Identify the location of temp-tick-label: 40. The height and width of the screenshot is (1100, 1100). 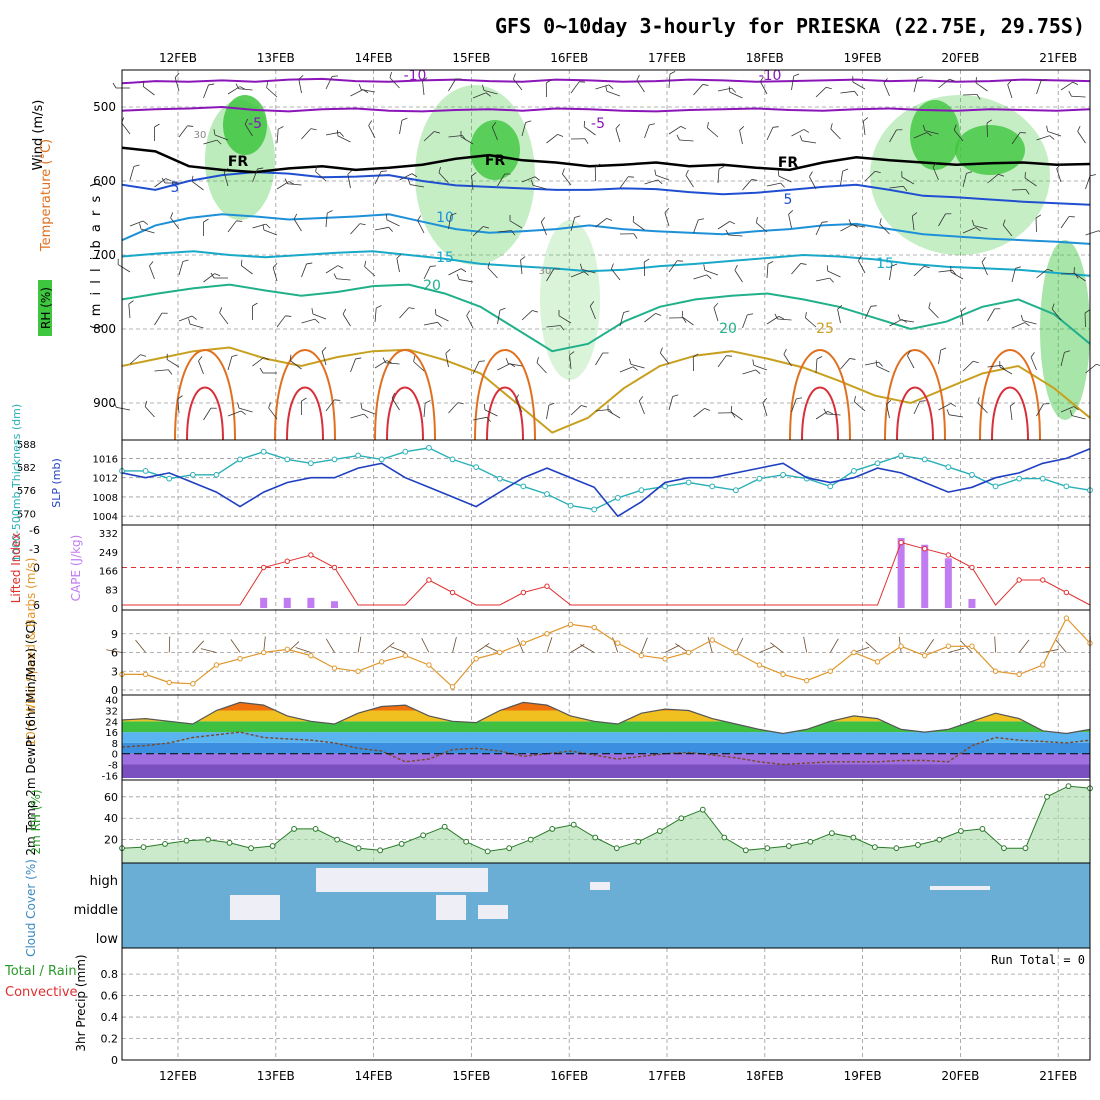
(111, 701).